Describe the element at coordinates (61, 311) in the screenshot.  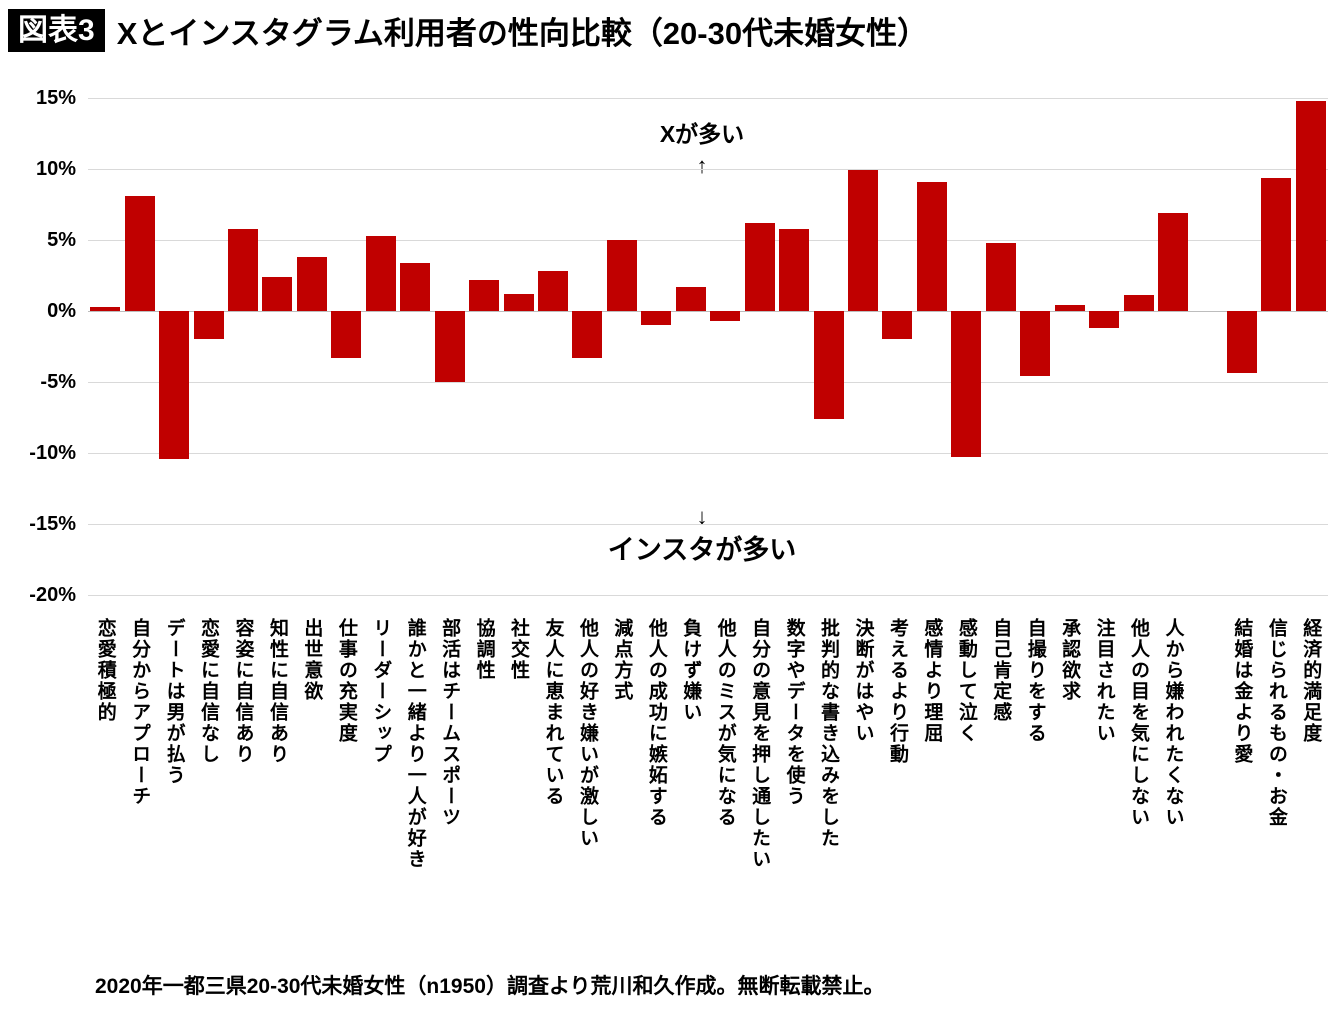
I see `y-axis-tick-label: 0%` at that location.